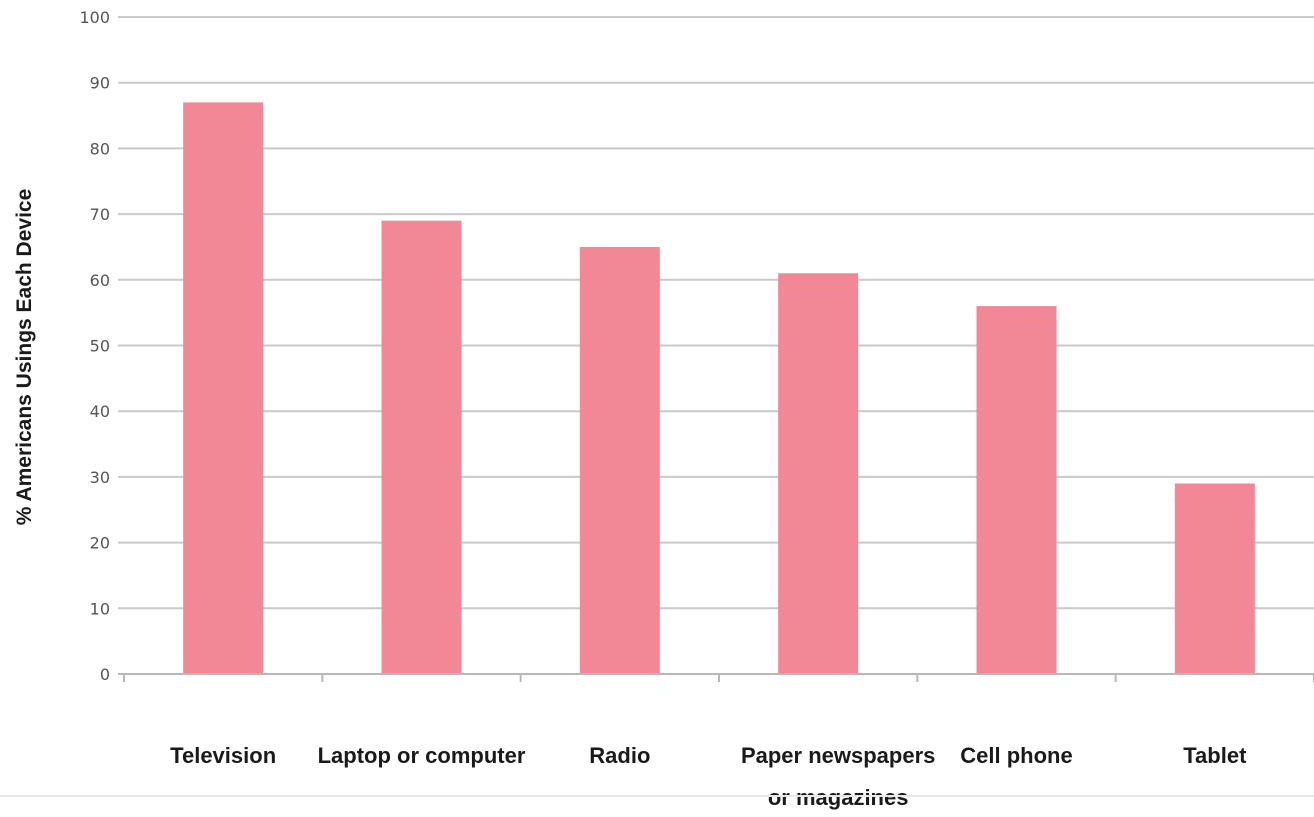 Image resolution: width=1314 pixels, height=817 pixels. I want to click on y-tick-label: 70, so click(100, 214).